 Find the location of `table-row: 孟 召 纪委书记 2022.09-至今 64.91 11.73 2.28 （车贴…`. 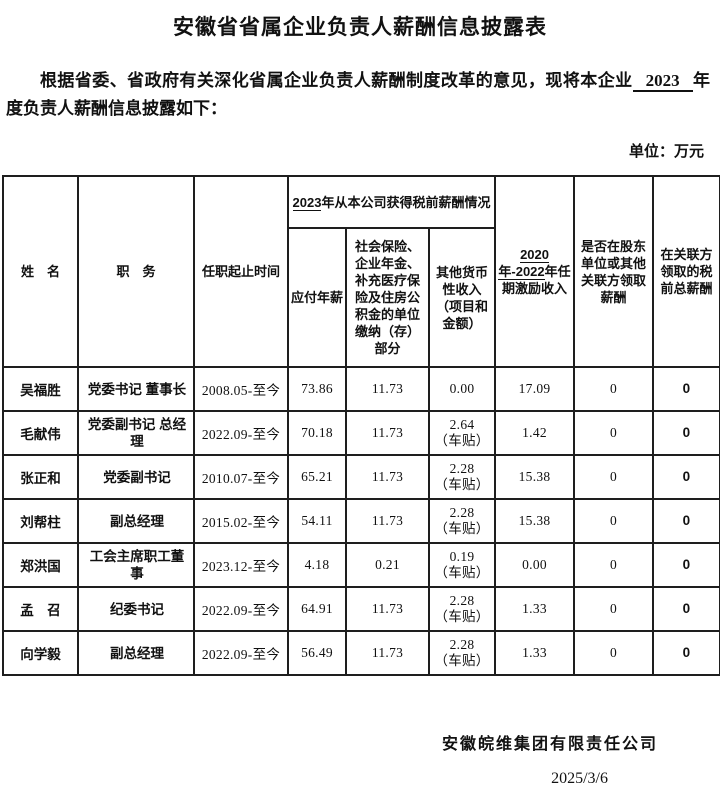

table-row: 孟 召 纪委书记 2022.09-至今 64.91 11.73 2.28 （车贴… is located at coordinates (361, 609).